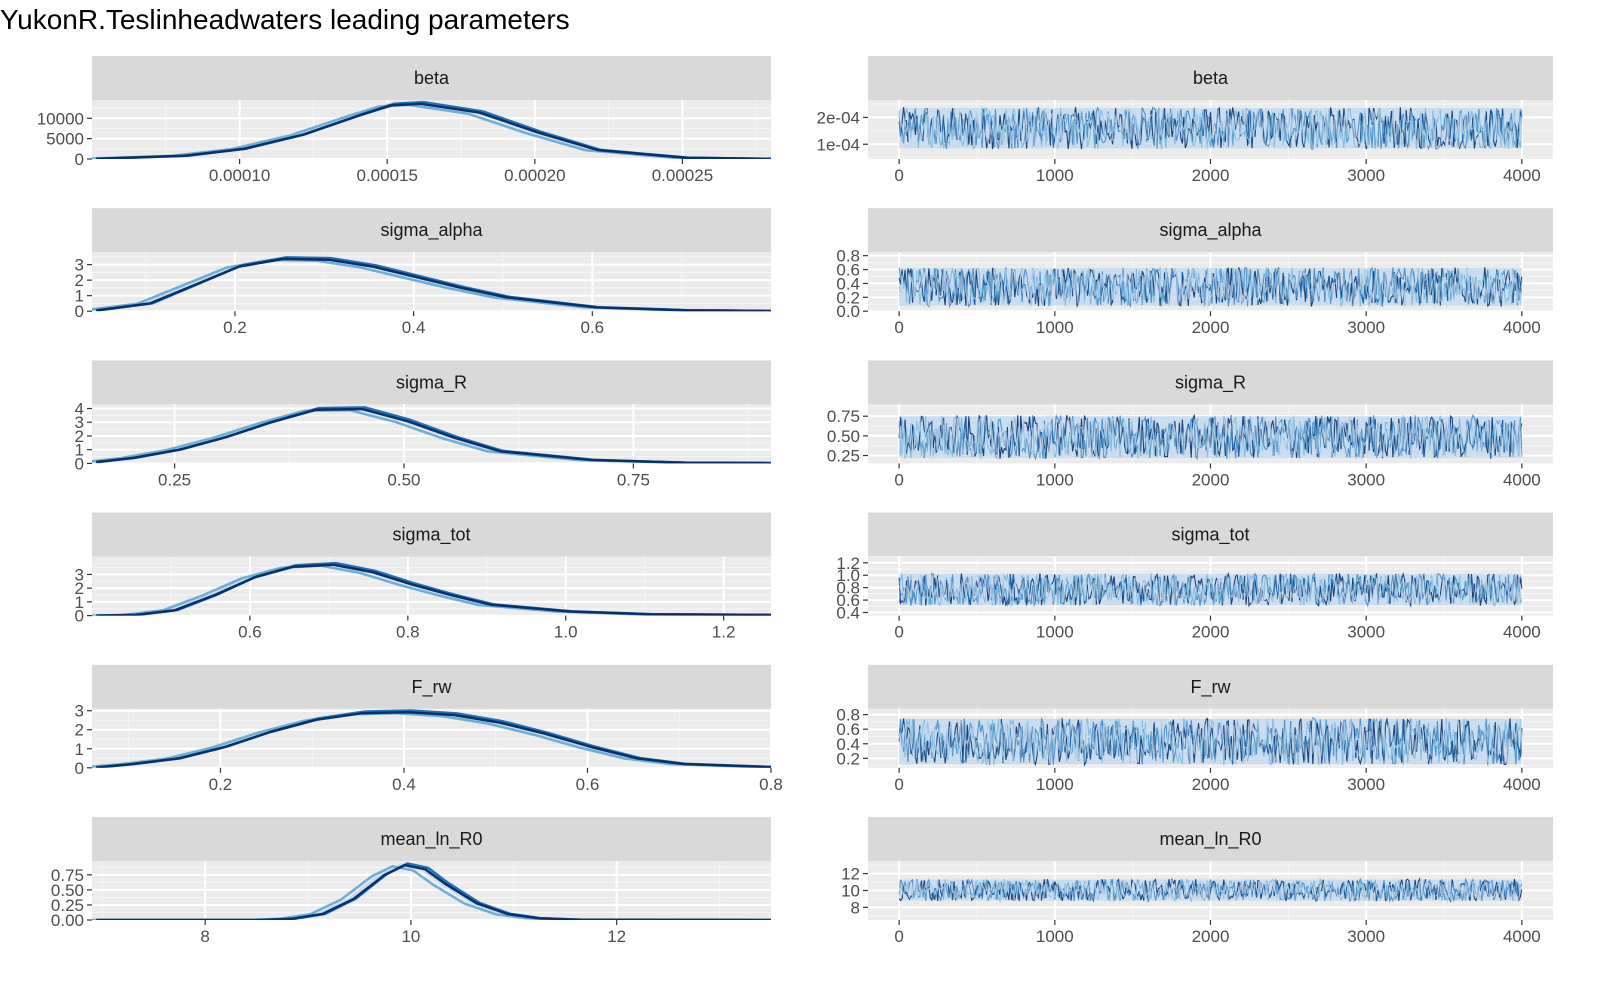  I want to click on facet-strip-beta, so click(431, 78).